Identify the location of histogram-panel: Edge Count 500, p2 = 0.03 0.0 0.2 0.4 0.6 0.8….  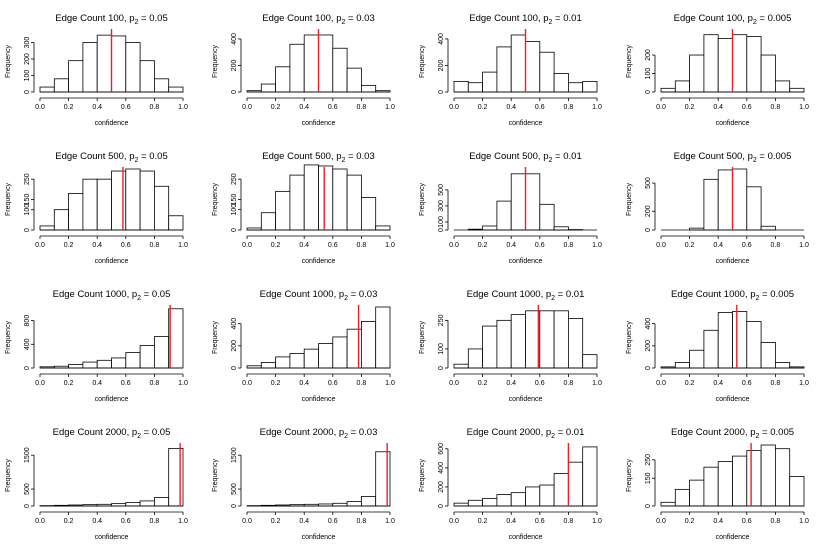
(310, 207).